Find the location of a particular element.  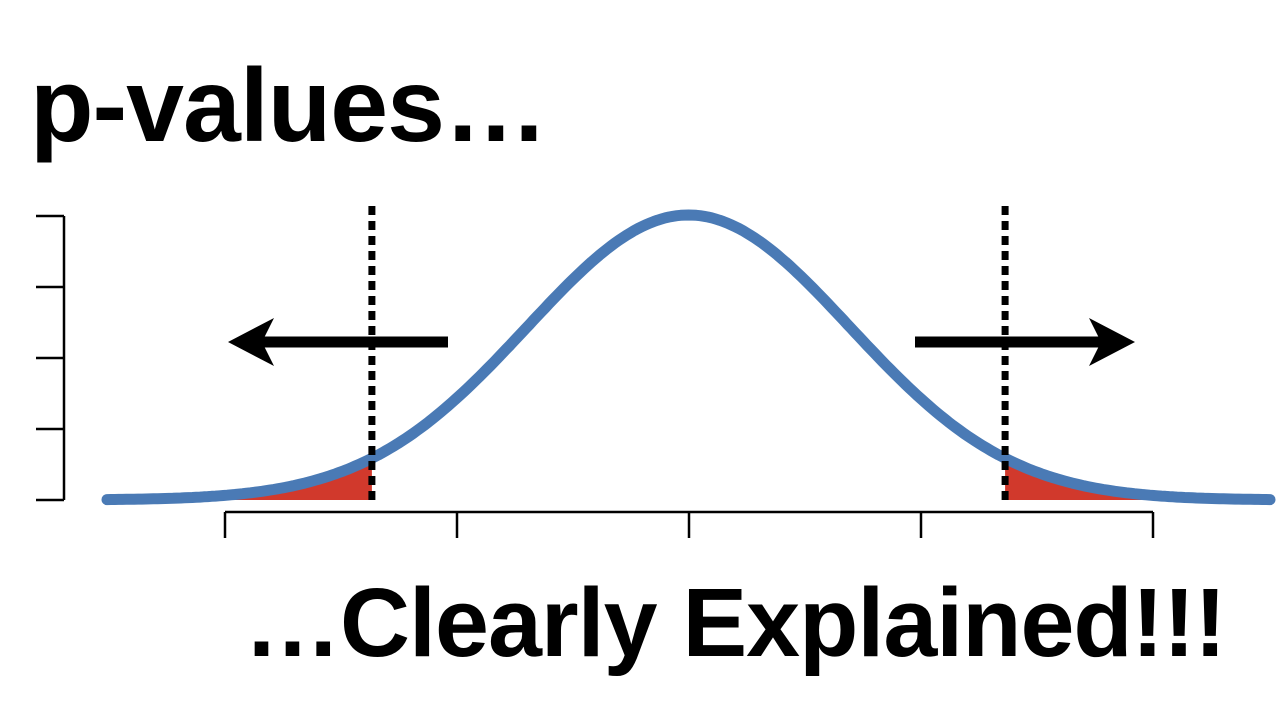

y-axis is located at coordinates (51, 358).